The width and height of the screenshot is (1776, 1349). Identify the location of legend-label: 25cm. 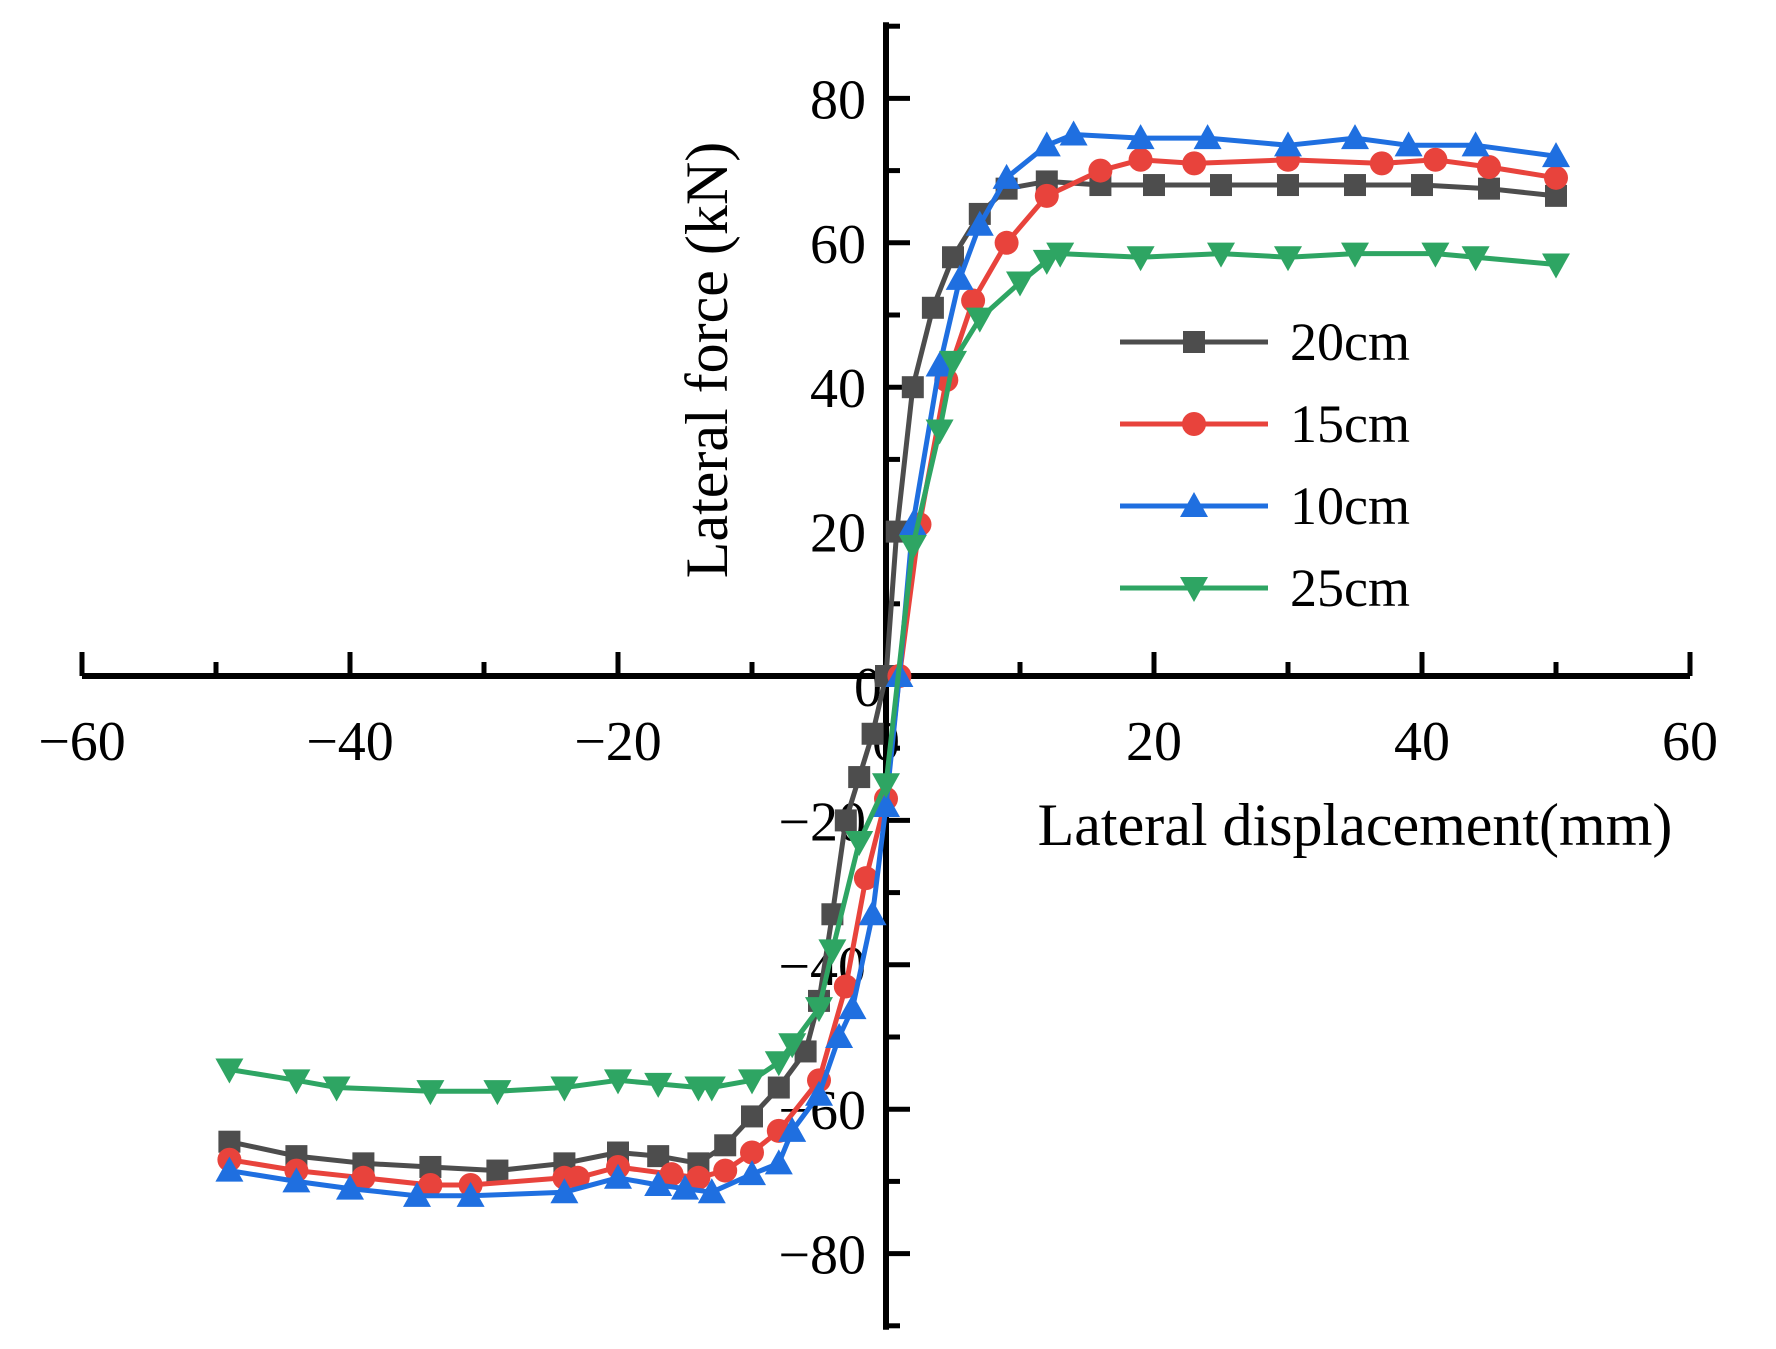
(1350, 588).